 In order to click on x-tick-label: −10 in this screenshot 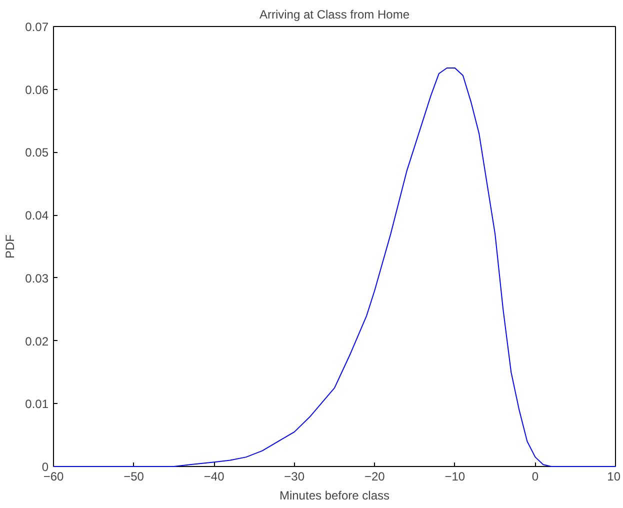, I will do `click(455, 477)`.